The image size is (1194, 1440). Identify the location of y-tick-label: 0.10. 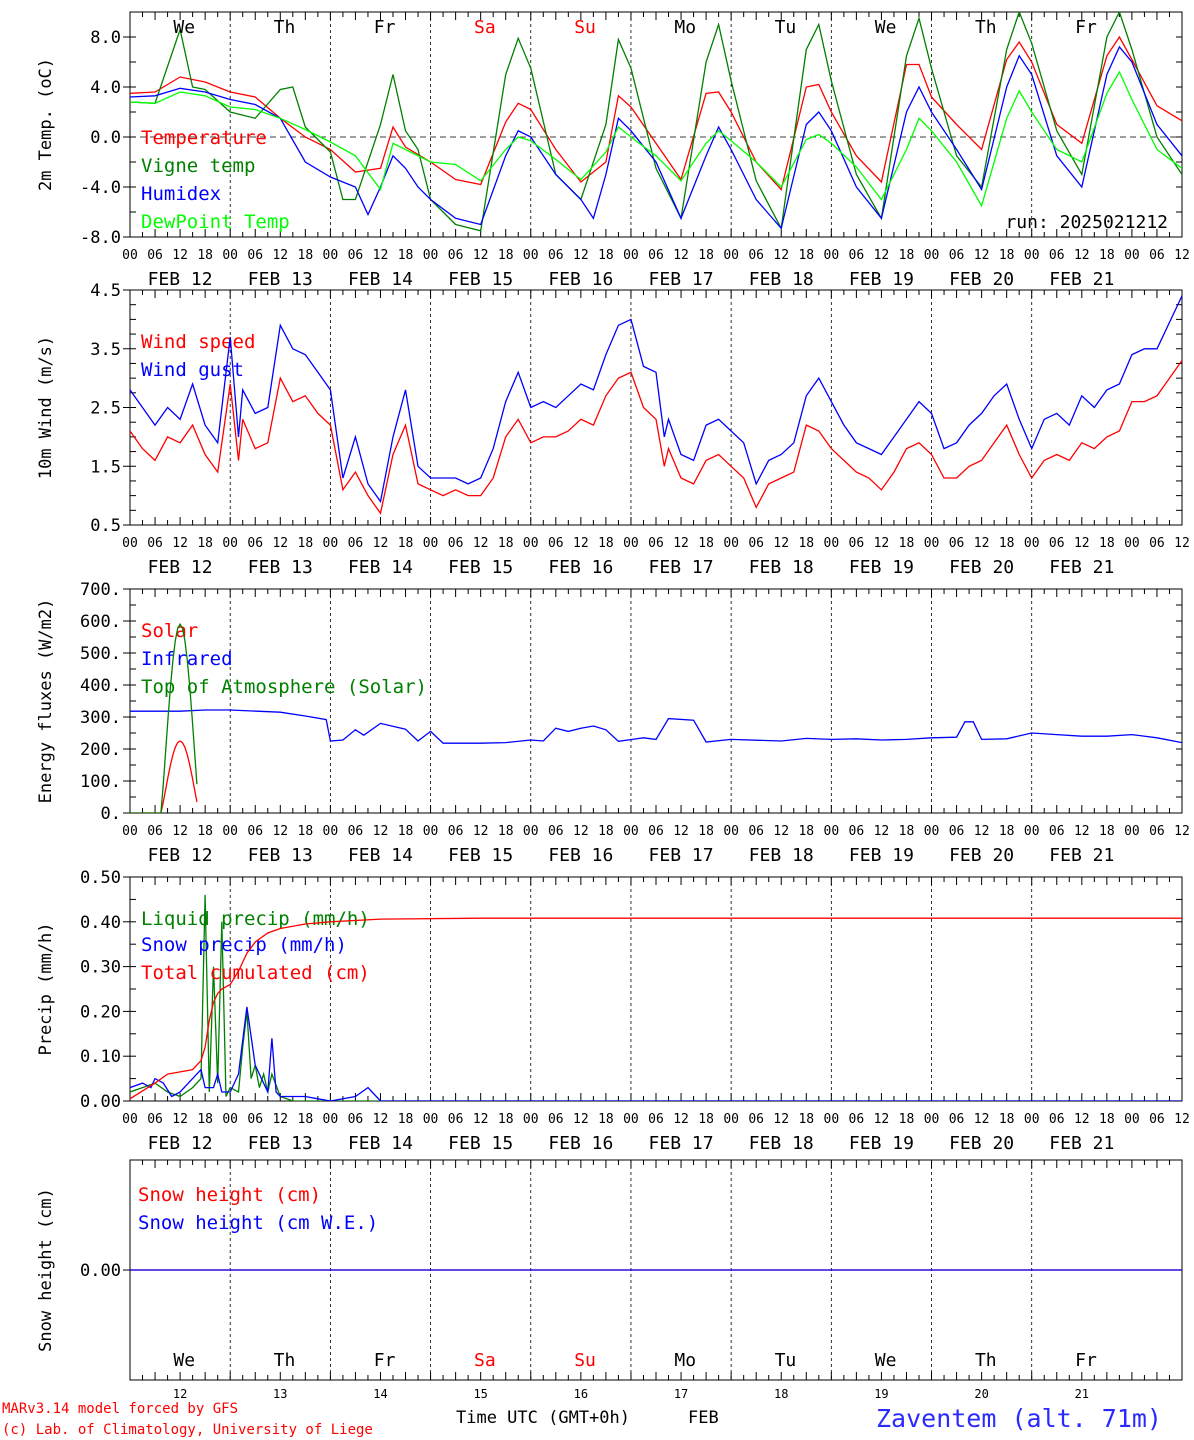
(100, 1057).